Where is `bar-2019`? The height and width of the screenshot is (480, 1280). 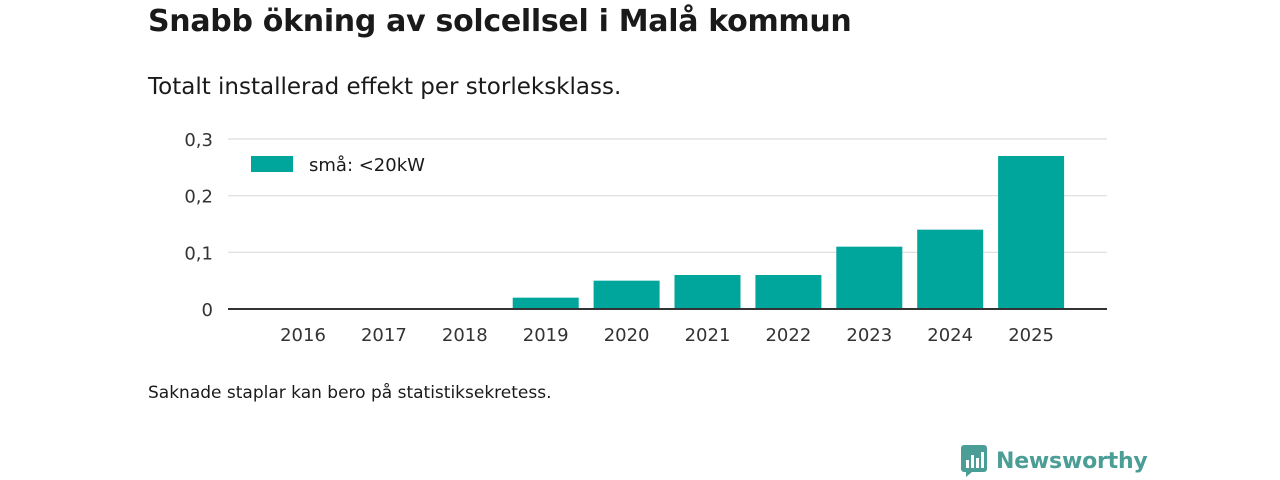
bar-2019 is located at coordinates (545, 303).